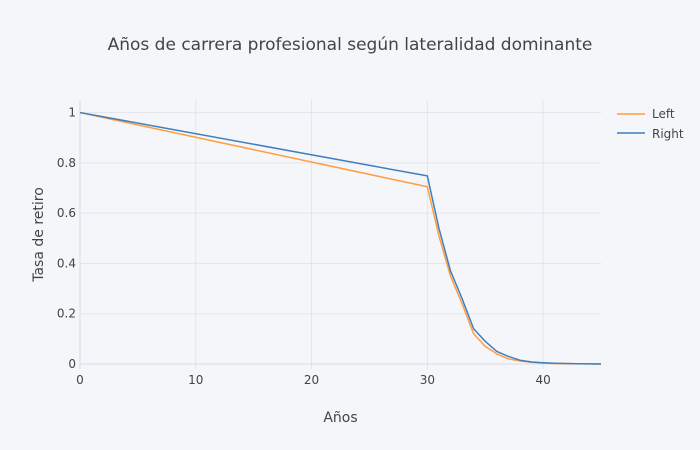 The image size is (700, 450). I want to click on y-axis-title: Tasa de retiro, so click(39, 235).